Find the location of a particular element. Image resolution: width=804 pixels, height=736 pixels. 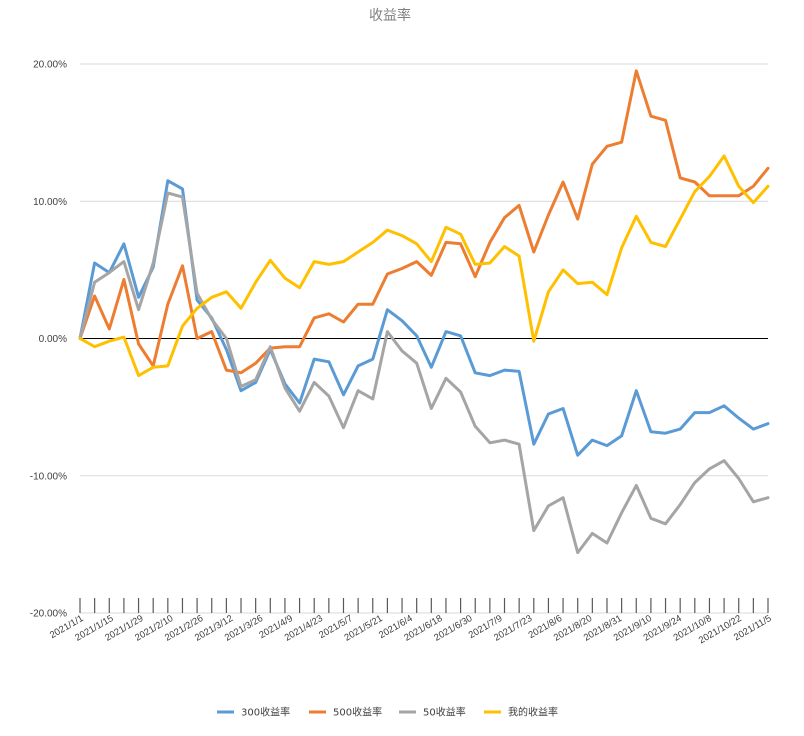

y-tick-label: 20.00% is located at coordinates (50, 65).